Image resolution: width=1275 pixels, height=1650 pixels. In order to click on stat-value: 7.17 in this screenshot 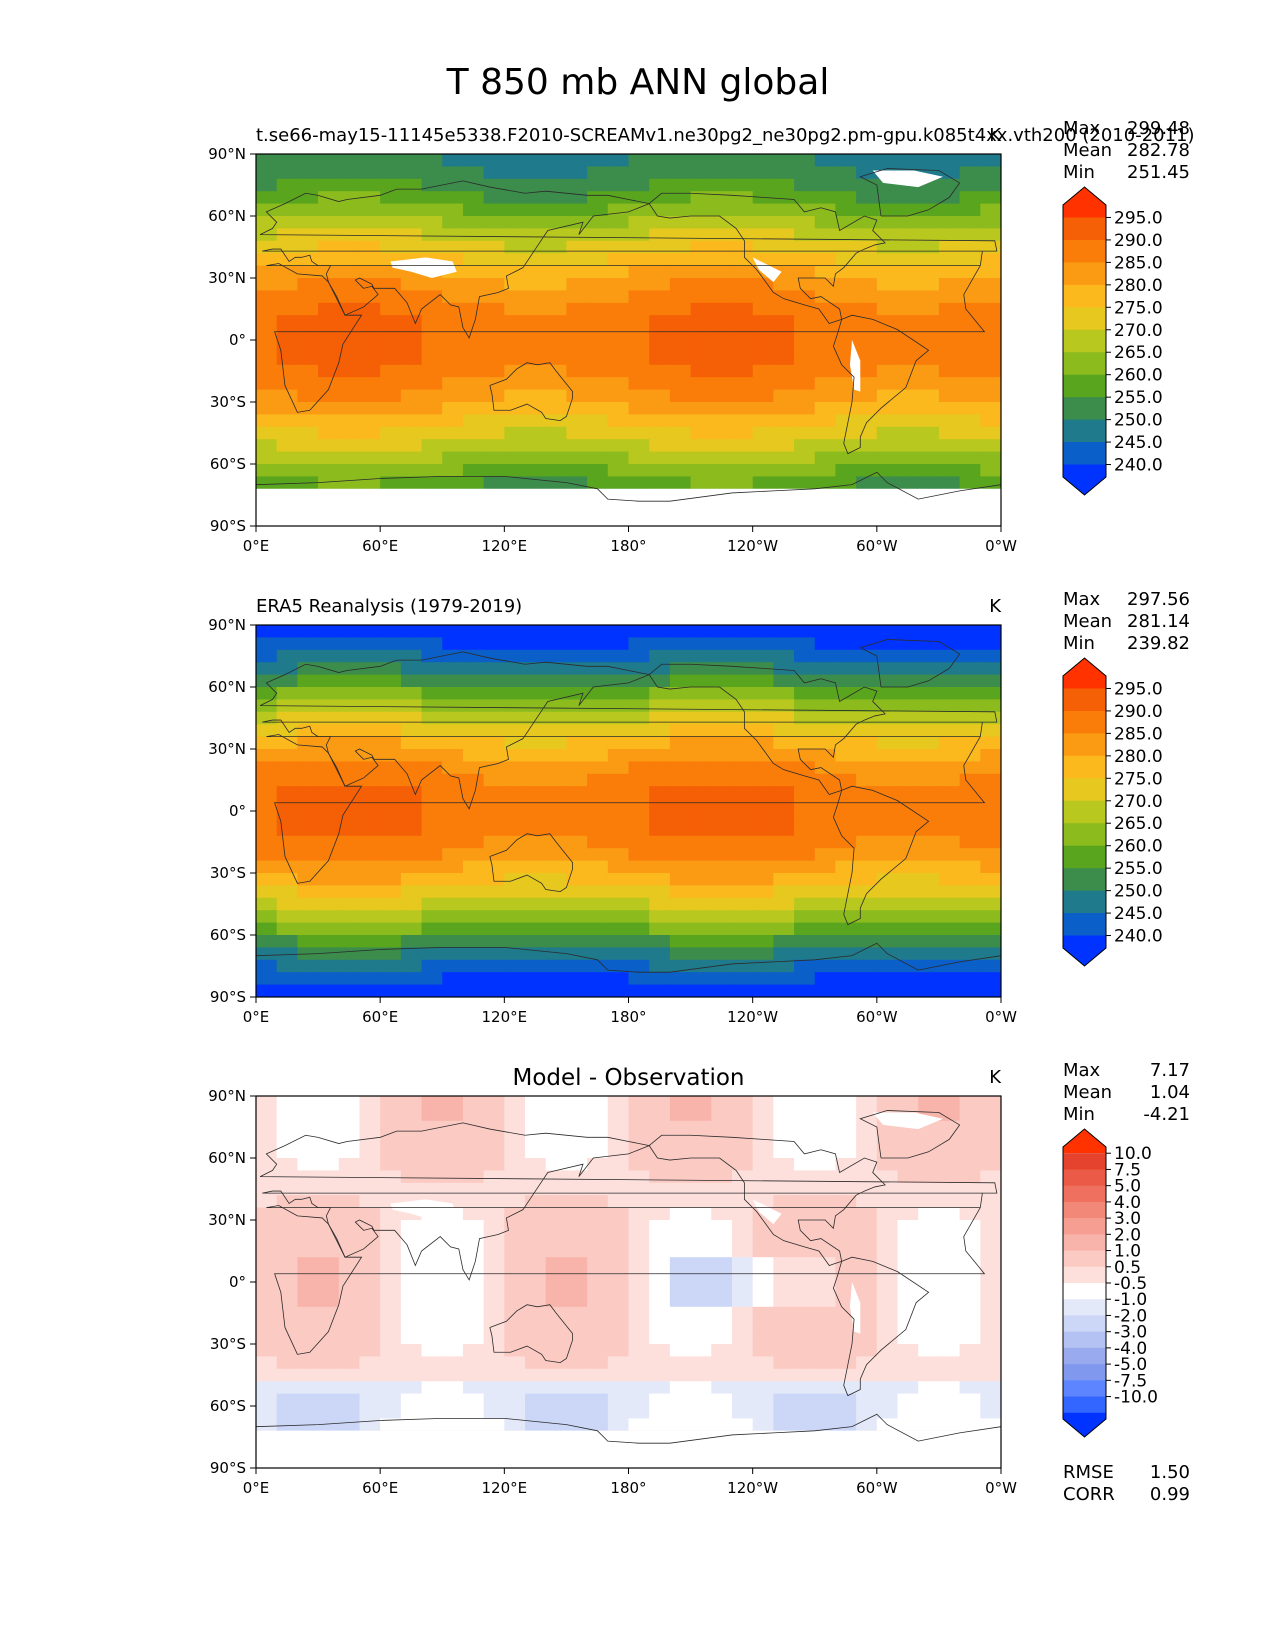, I will do `click(1170, 1070)`.